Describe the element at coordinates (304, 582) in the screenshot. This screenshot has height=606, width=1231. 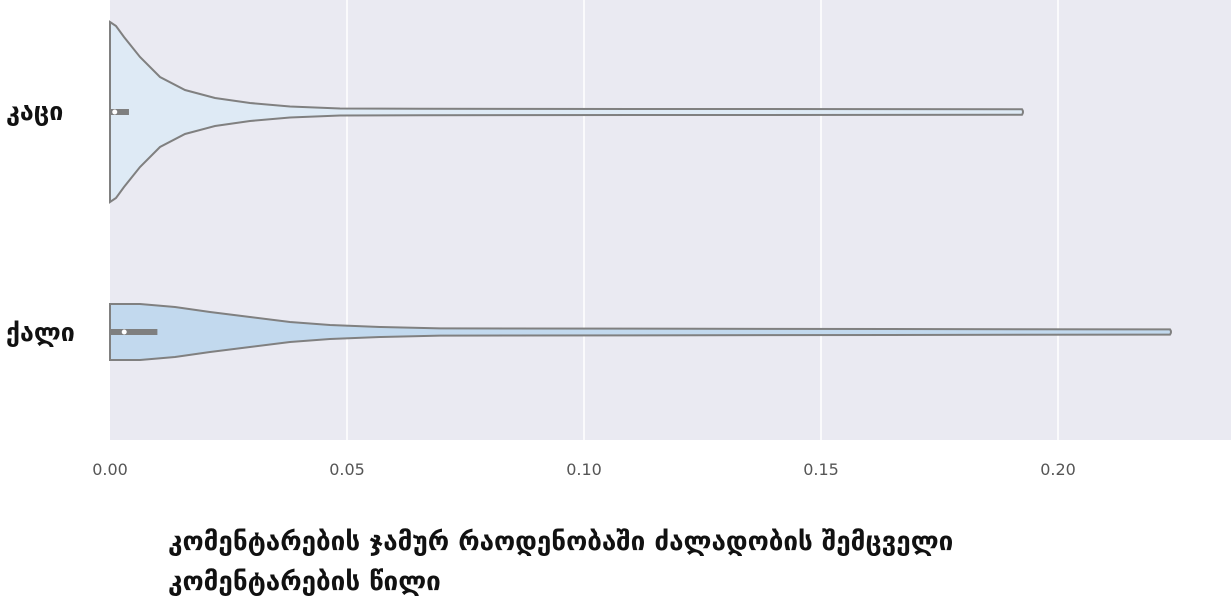
I see `x-axis-label-line-2: კომენტარების წილი` at that location.